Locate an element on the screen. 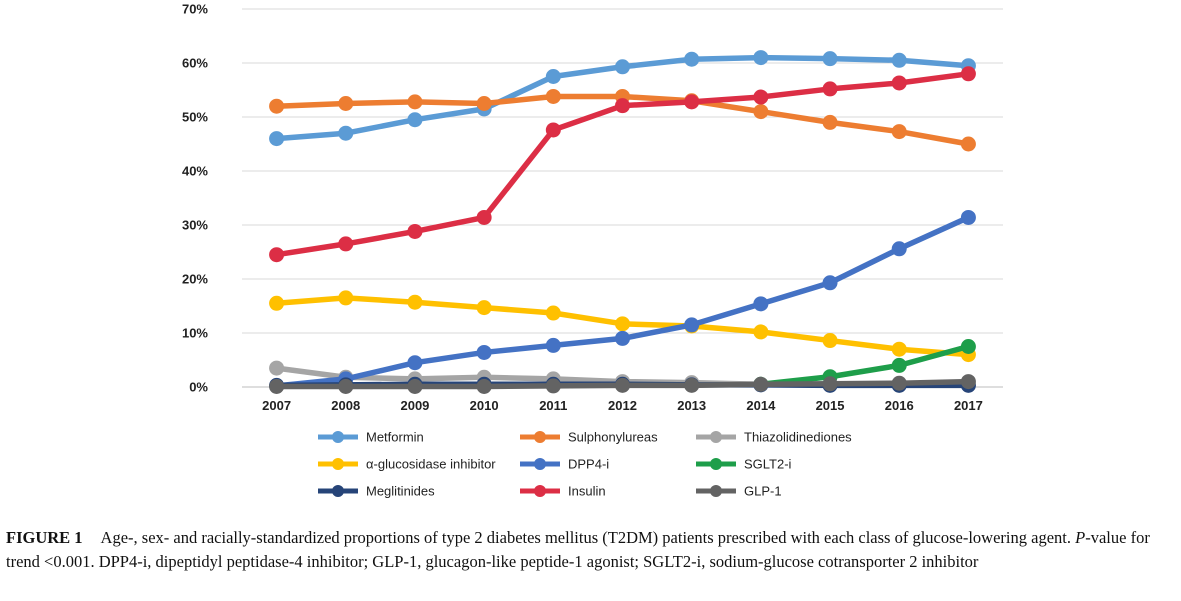 Image resolution: width=1181 pixels, height=601 pixels. legend-label: Thiazolidinediones is located at coordinates (798, 437).